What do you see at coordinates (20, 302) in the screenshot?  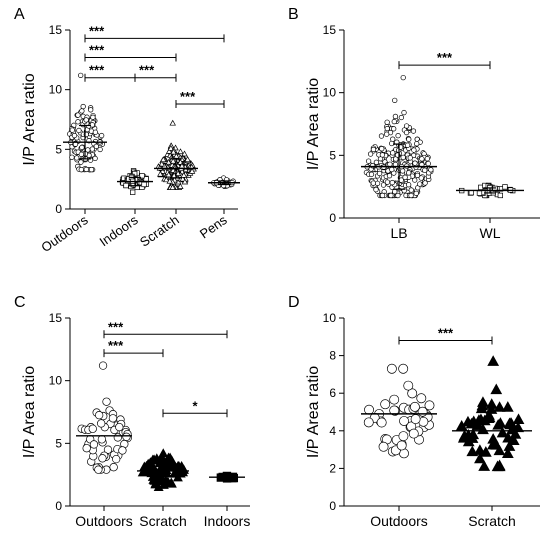 I see `panel-c-label: C` at bounding box center [20, 302].